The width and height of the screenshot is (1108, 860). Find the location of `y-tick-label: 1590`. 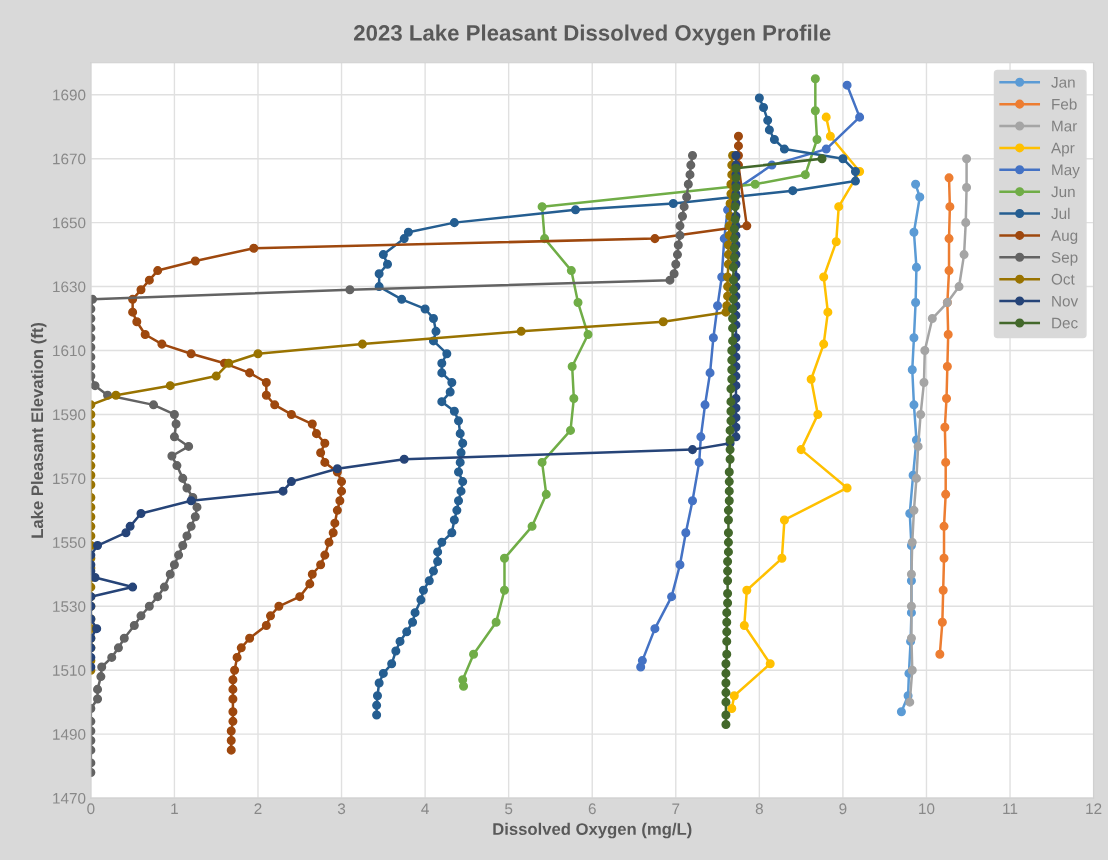

y-tick-label: 1590 is located at coordinates (69, 415).